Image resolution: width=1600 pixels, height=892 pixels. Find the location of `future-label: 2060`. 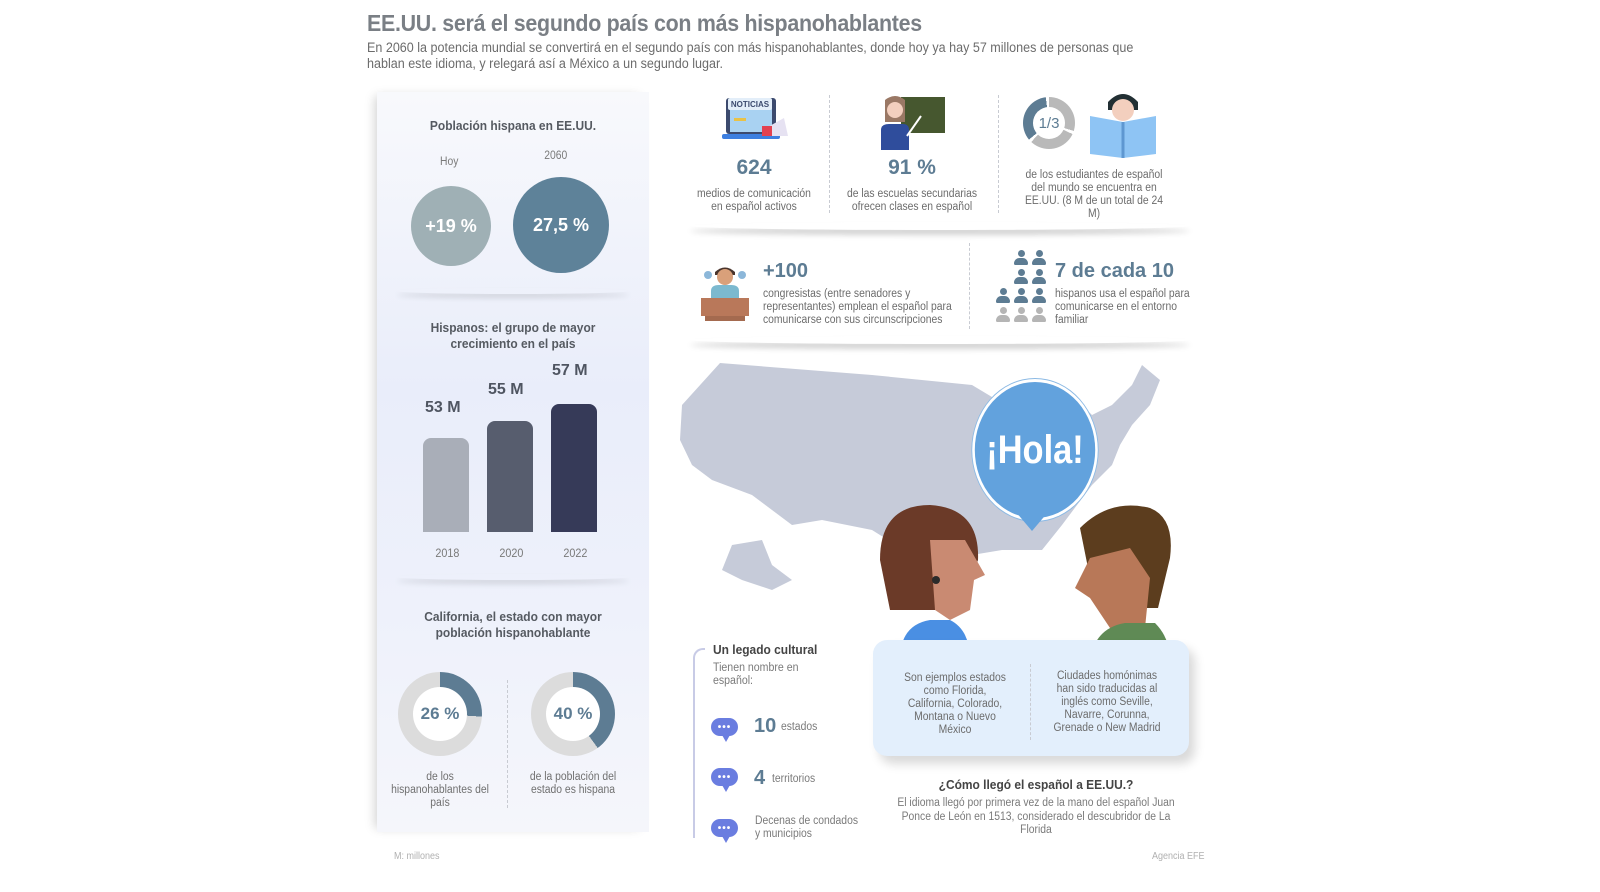

future-label: 2060 is located at coordinates (556, 156).